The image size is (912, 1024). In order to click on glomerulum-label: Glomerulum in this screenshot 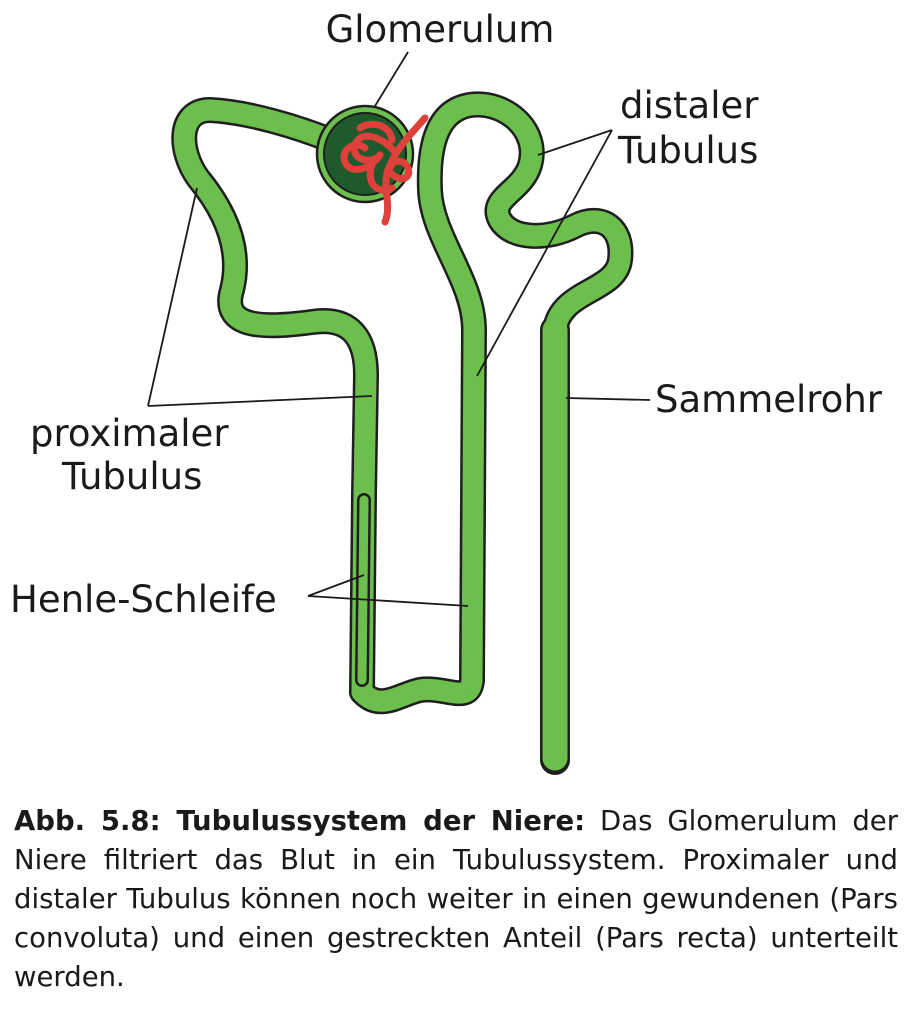, I will do `click(440, 29)`.